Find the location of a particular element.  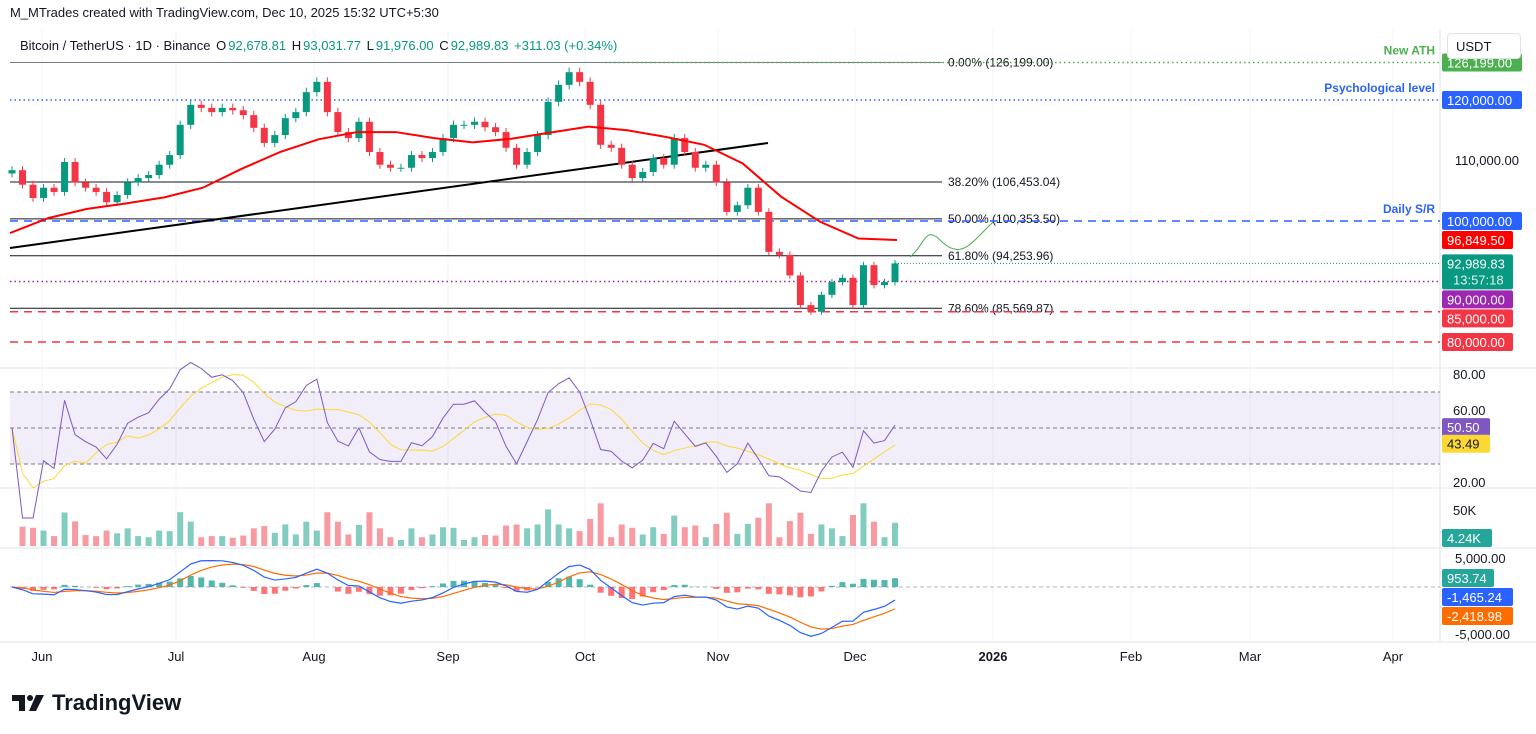

fib-level-label: 61.80% (94,253.96) is located at coordinates (1000, 256).